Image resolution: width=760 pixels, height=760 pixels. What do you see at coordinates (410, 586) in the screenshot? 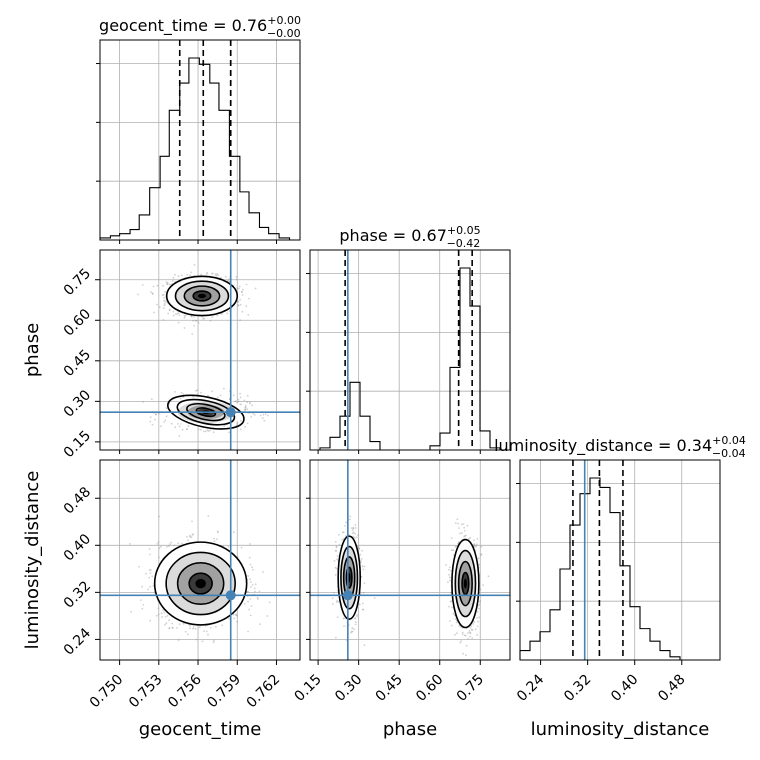
I see `density-phase_vs_luminosity_distance` at bounding box center [410, 586].